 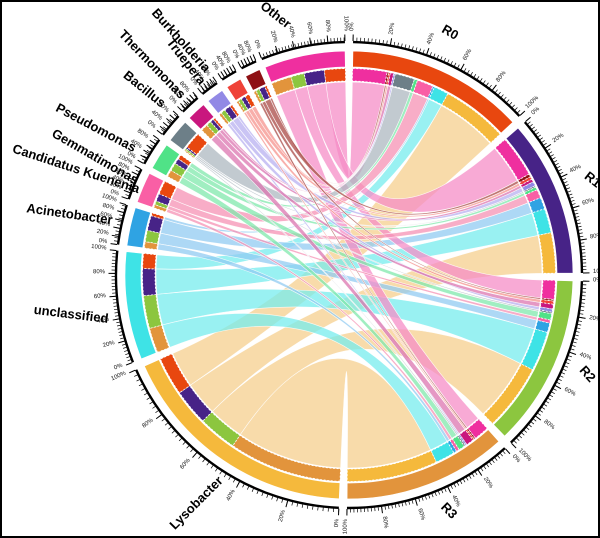 I want to click on tick-label-Other-0: 0%, so click(x=256, y=44).